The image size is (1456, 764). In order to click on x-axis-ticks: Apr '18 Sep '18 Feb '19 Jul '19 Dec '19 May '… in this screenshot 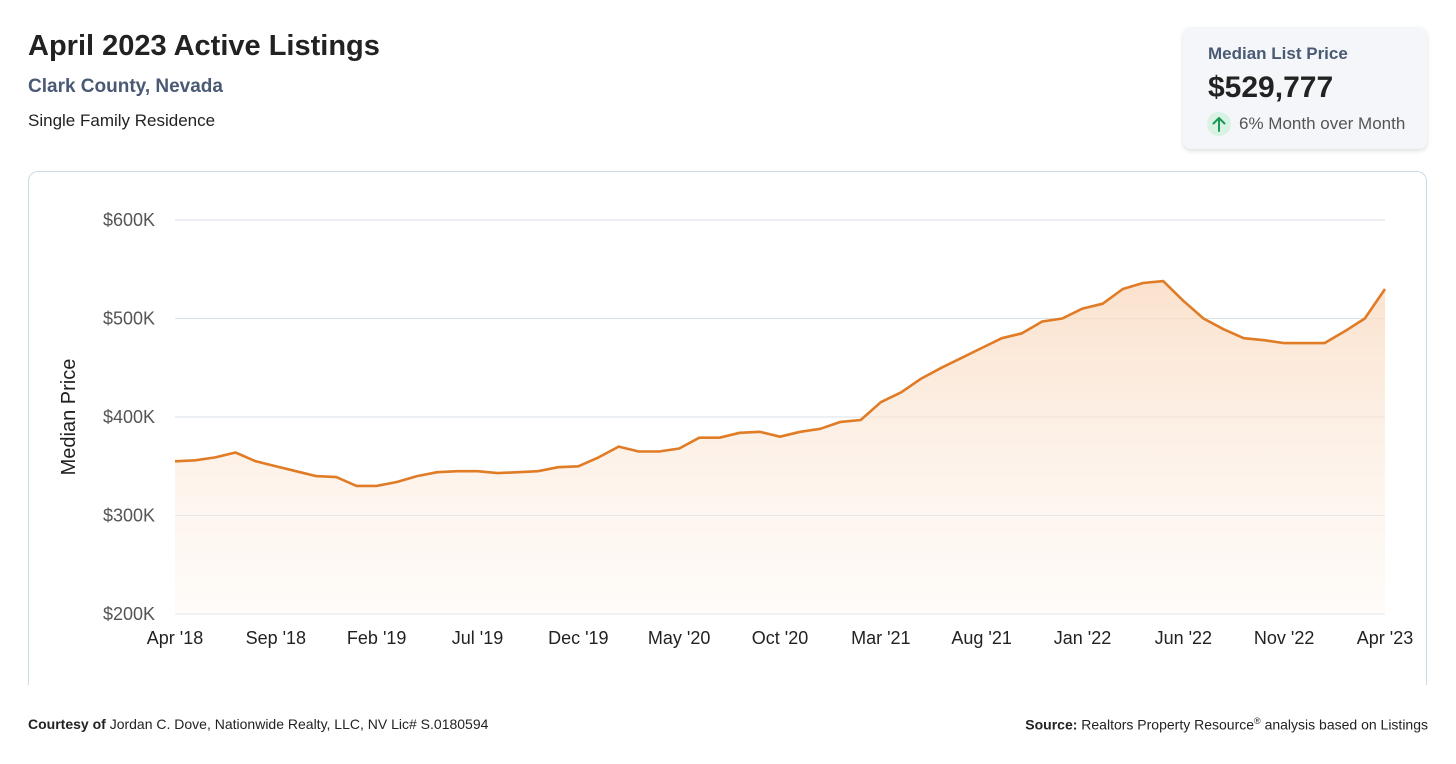, I will do `click(780, 638)`.